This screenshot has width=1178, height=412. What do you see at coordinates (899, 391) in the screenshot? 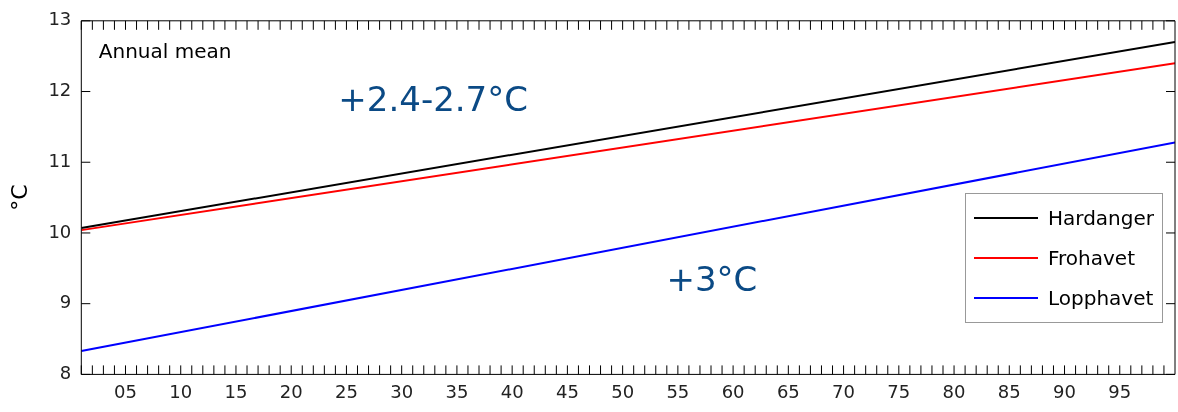
I see `x-tick-label: 75` at bounding box center [899, 391].